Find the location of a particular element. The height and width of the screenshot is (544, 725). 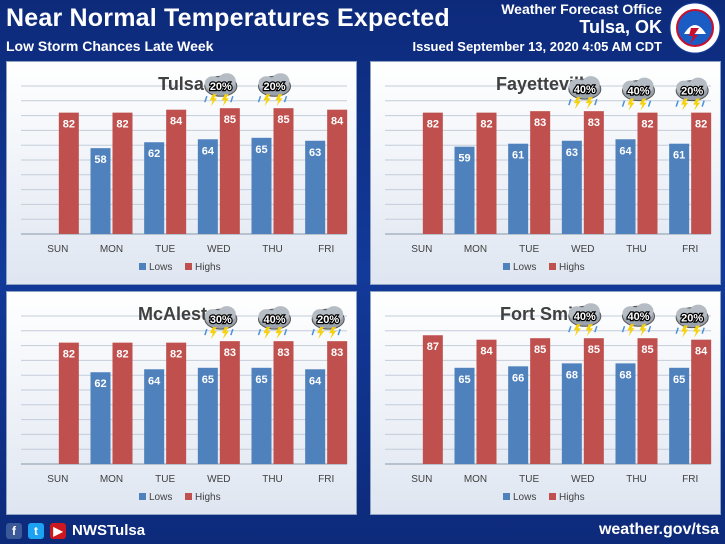

chart-title: Tulsa is located at coordinates (181, 84).